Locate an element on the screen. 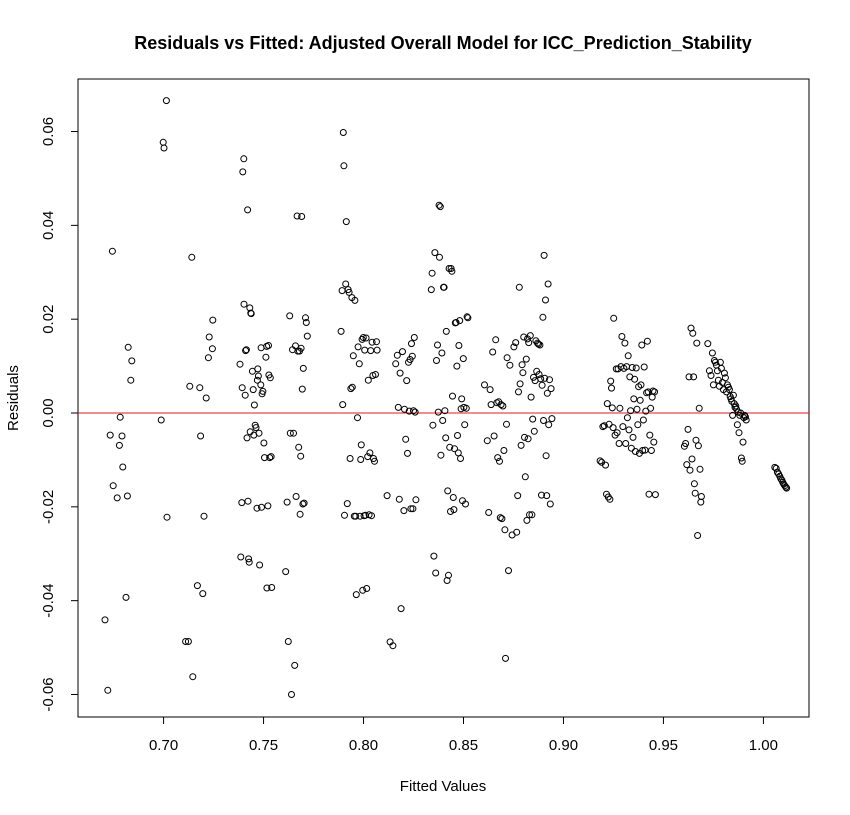 The width and height of the screenshot is (850, 815). y-tick-label: -0.06 is located at coordinates (48, 694).